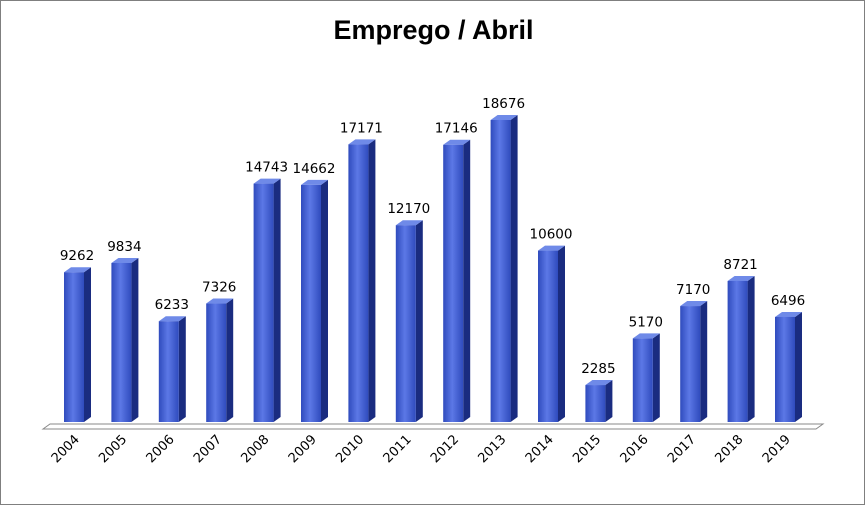 Image resolution: width=865 pixels, height=506 pixels. I want to click on data-label: 17171, so click(361, 128).